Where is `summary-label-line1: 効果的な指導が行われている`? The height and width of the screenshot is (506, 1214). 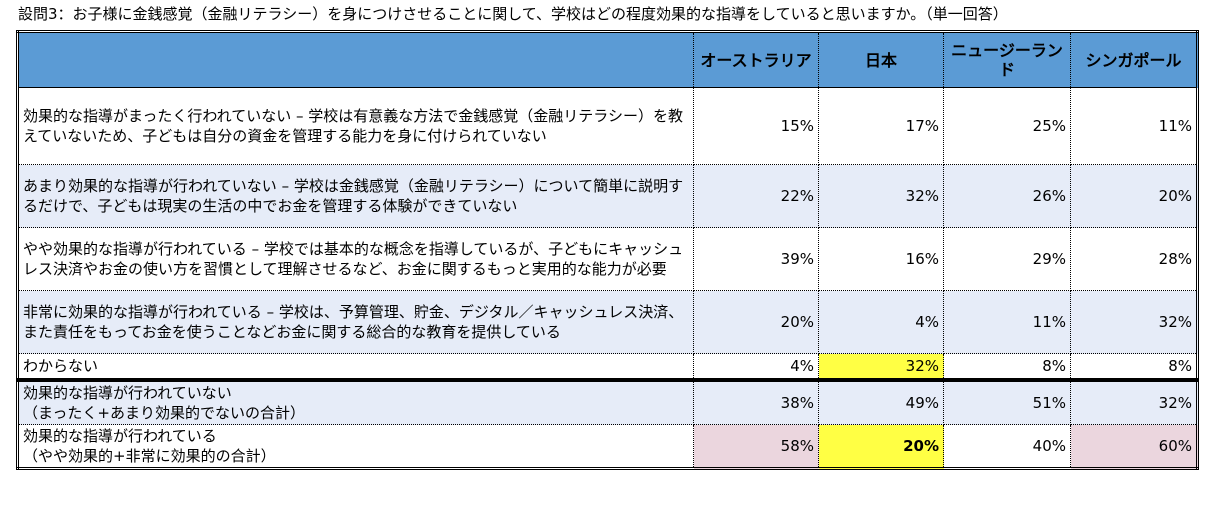 summary-label-line1: 効果的な指導が行われている is located at coordinates (120, 436).